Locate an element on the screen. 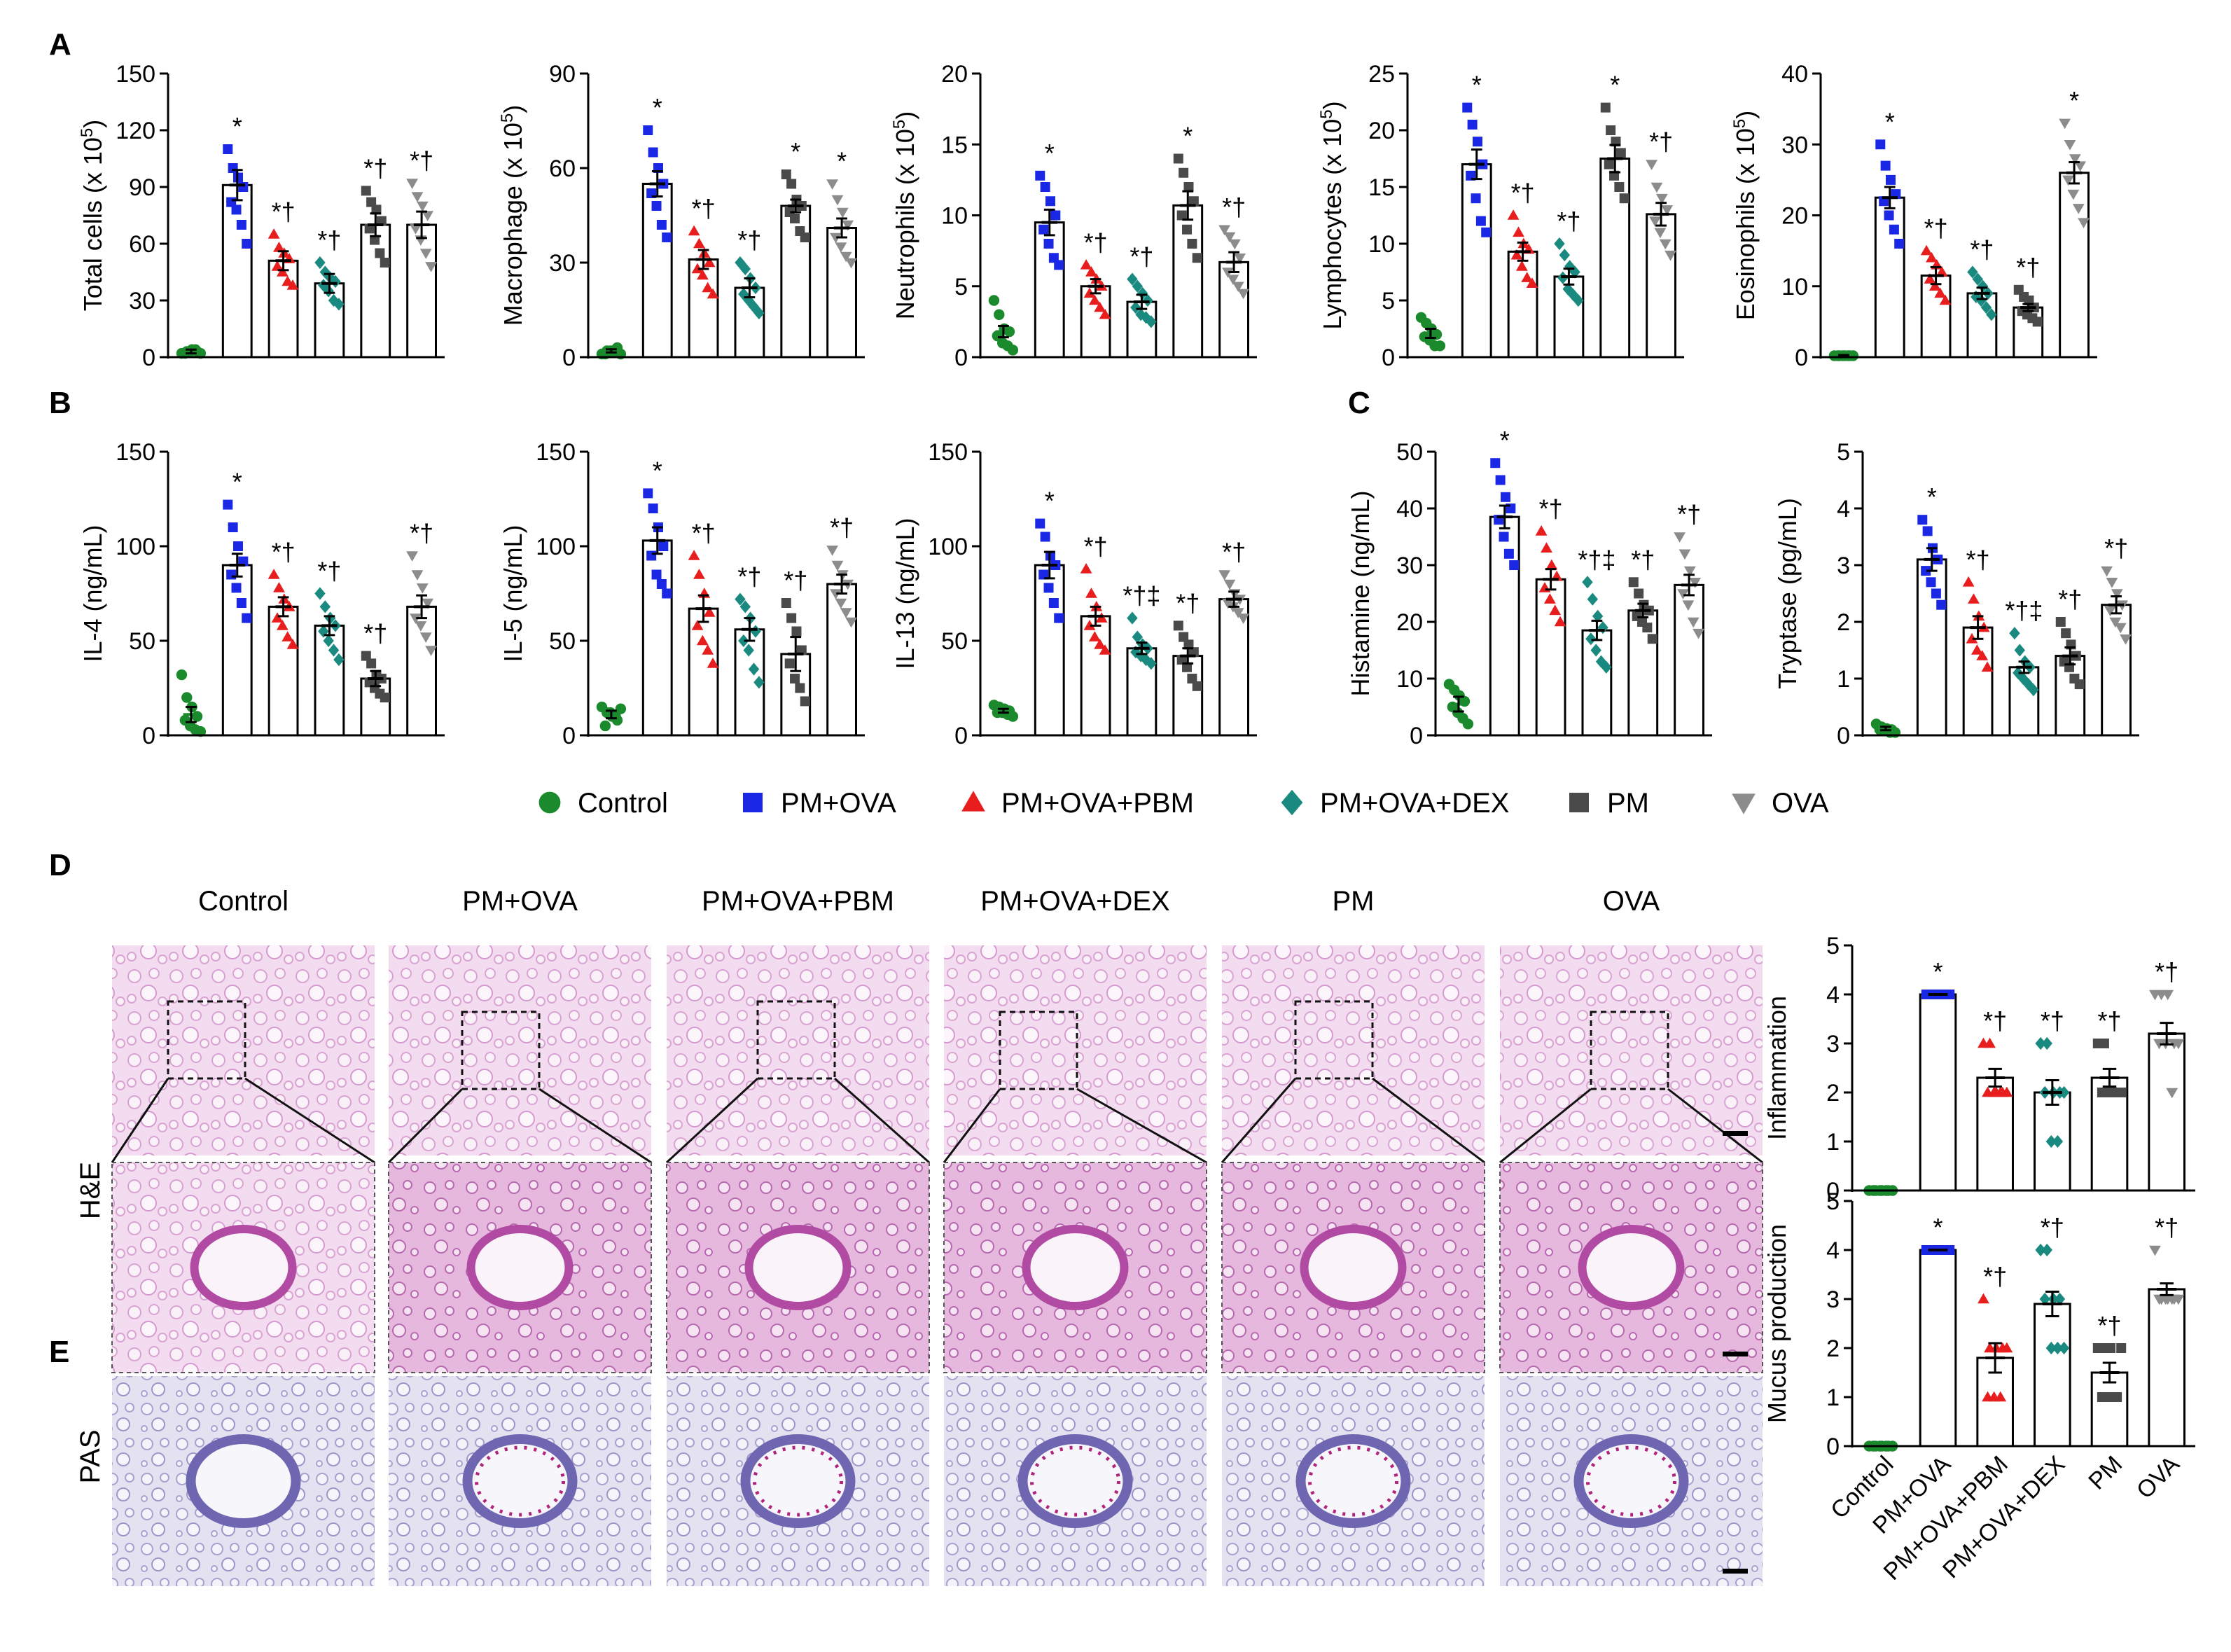 The image size is (2231, 1652). y-axis-label: Histamine (ng/mL) is located at coordinates (1360, 593).